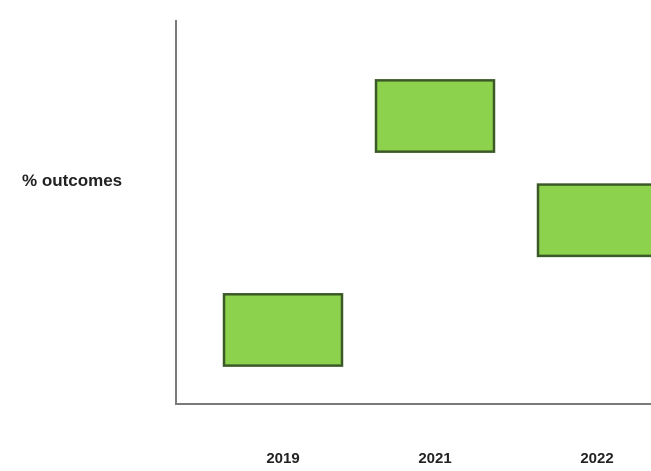 The image size is (651, 471). Describe the element at coordinates (434, 458) in the screenshot. I see `x-tick-label-2021: 2021` at that location.